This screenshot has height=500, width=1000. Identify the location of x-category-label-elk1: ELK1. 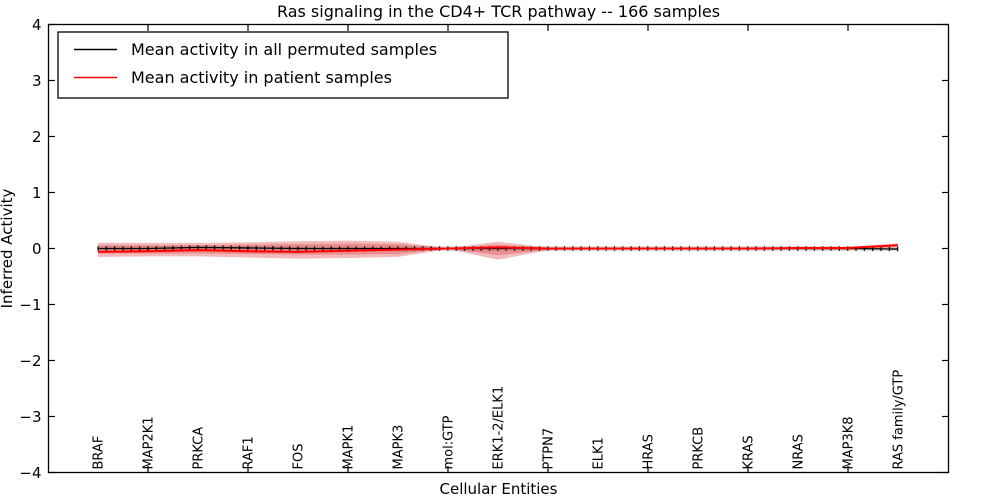
(599, 453).